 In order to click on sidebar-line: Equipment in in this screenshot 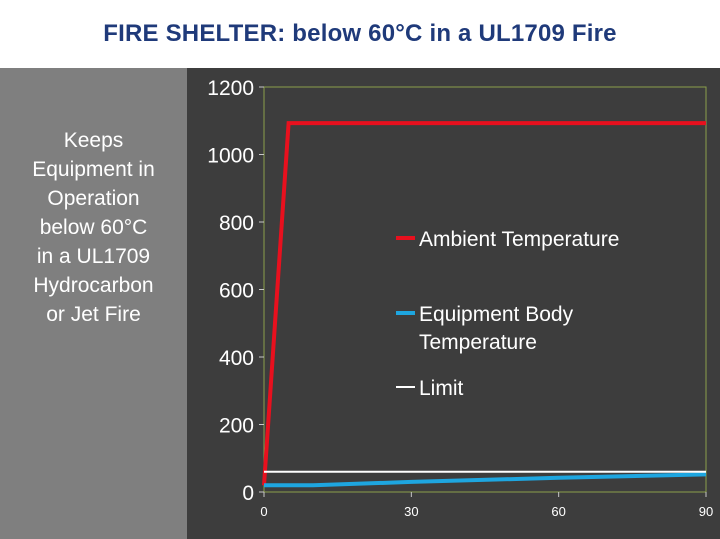, I will do `click(93, 169)`.